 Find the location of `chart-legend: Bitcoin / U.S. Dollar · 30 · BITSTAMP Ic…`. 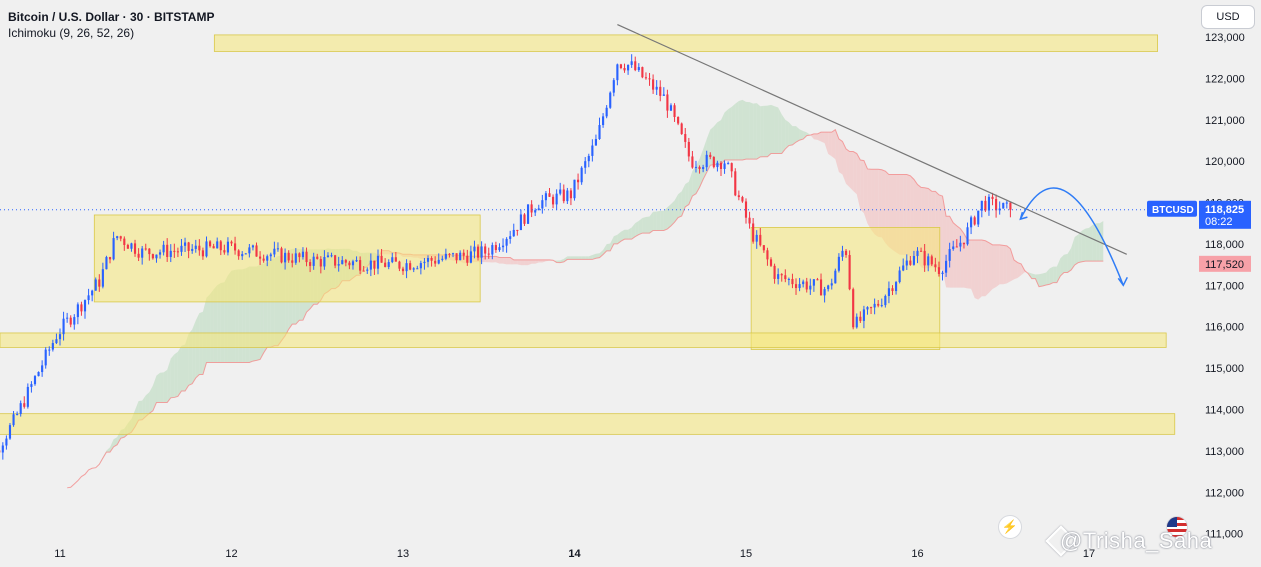

chart-legend: Bitcoin / U.S. Dollar · 30 · BITSTAMP Ic… is located at coordinates (111, 25).